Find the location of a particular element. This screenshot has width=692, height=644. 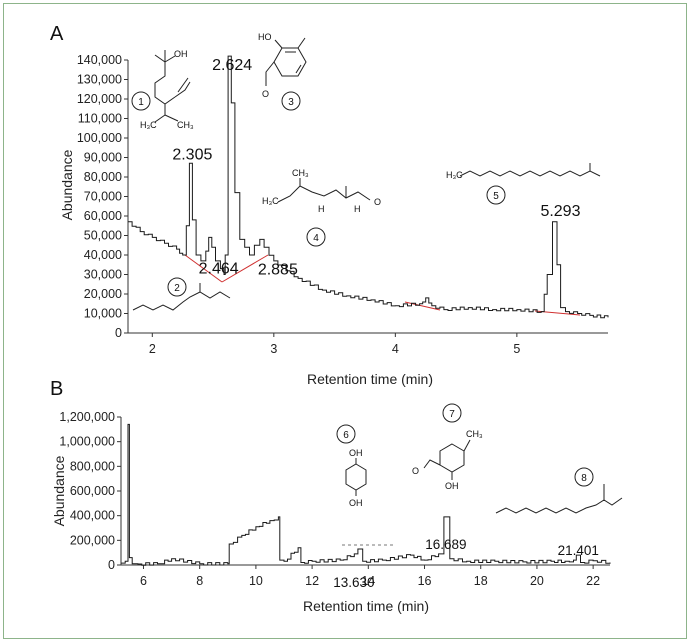

compound-2-structure is located at coordinates (181, 297).